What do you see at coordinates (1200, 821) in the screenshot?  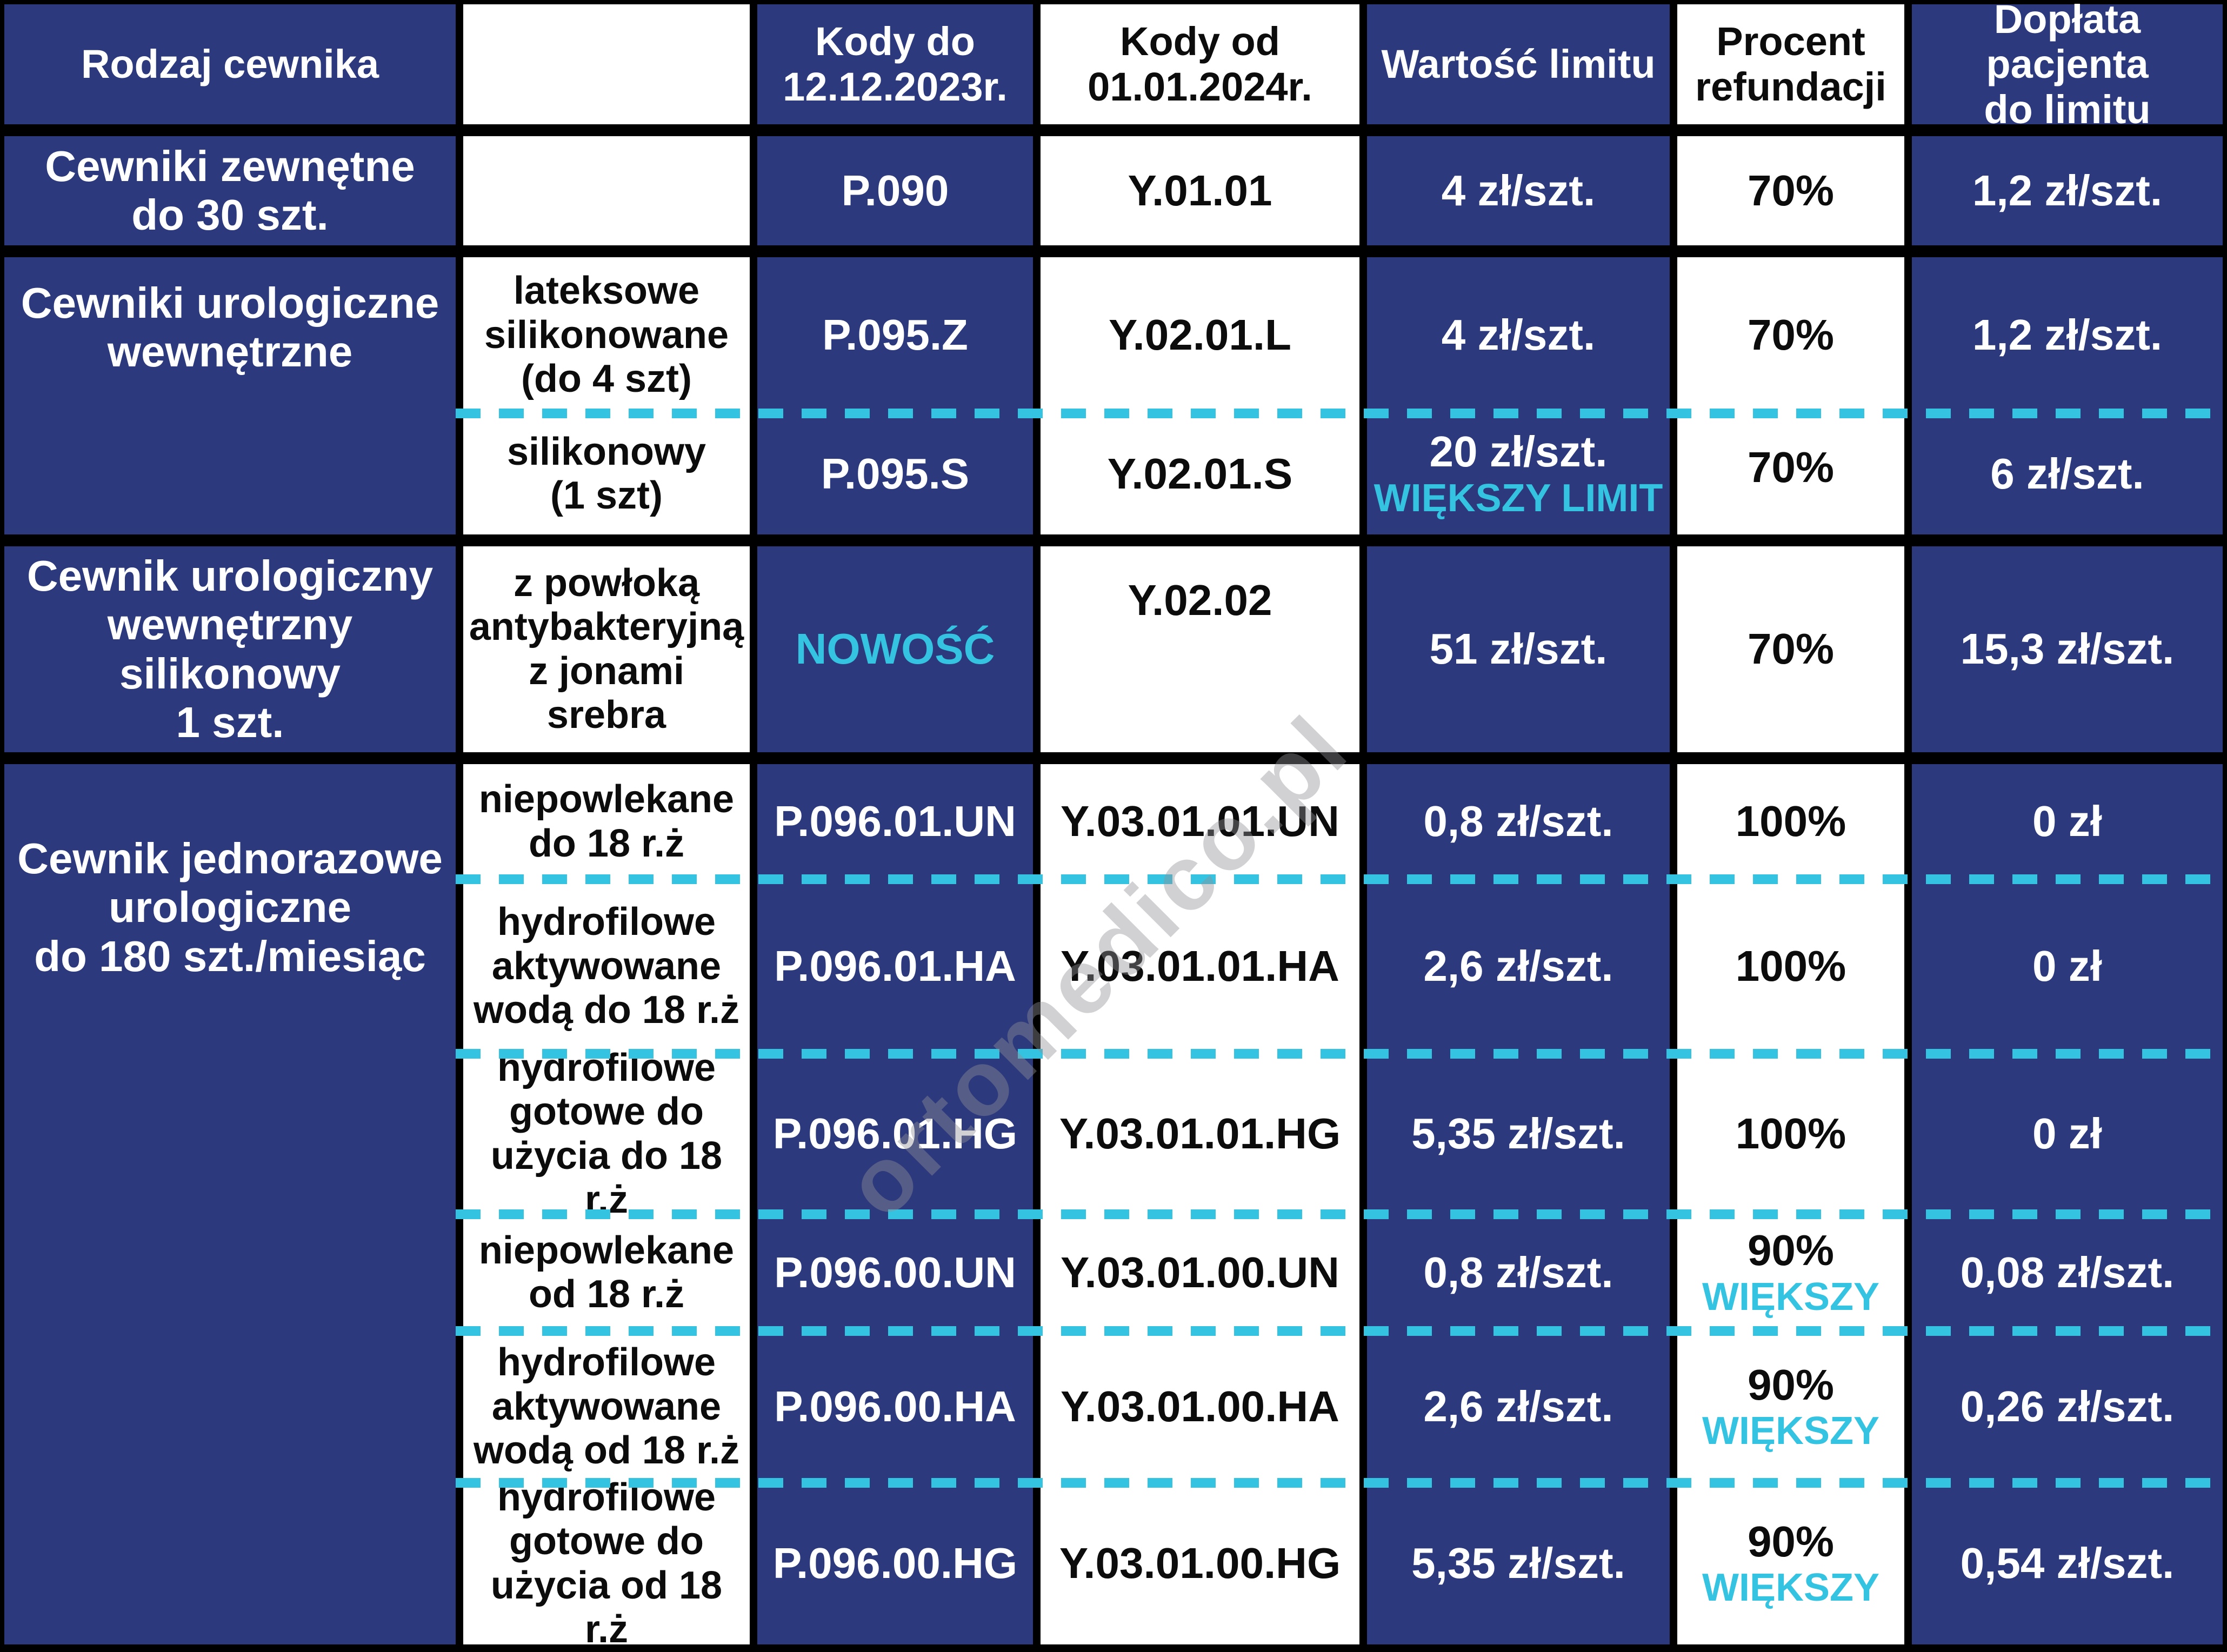 I see `cell-kod-od: Y.03.01.01.UN` at bounding box center [1200, 821].